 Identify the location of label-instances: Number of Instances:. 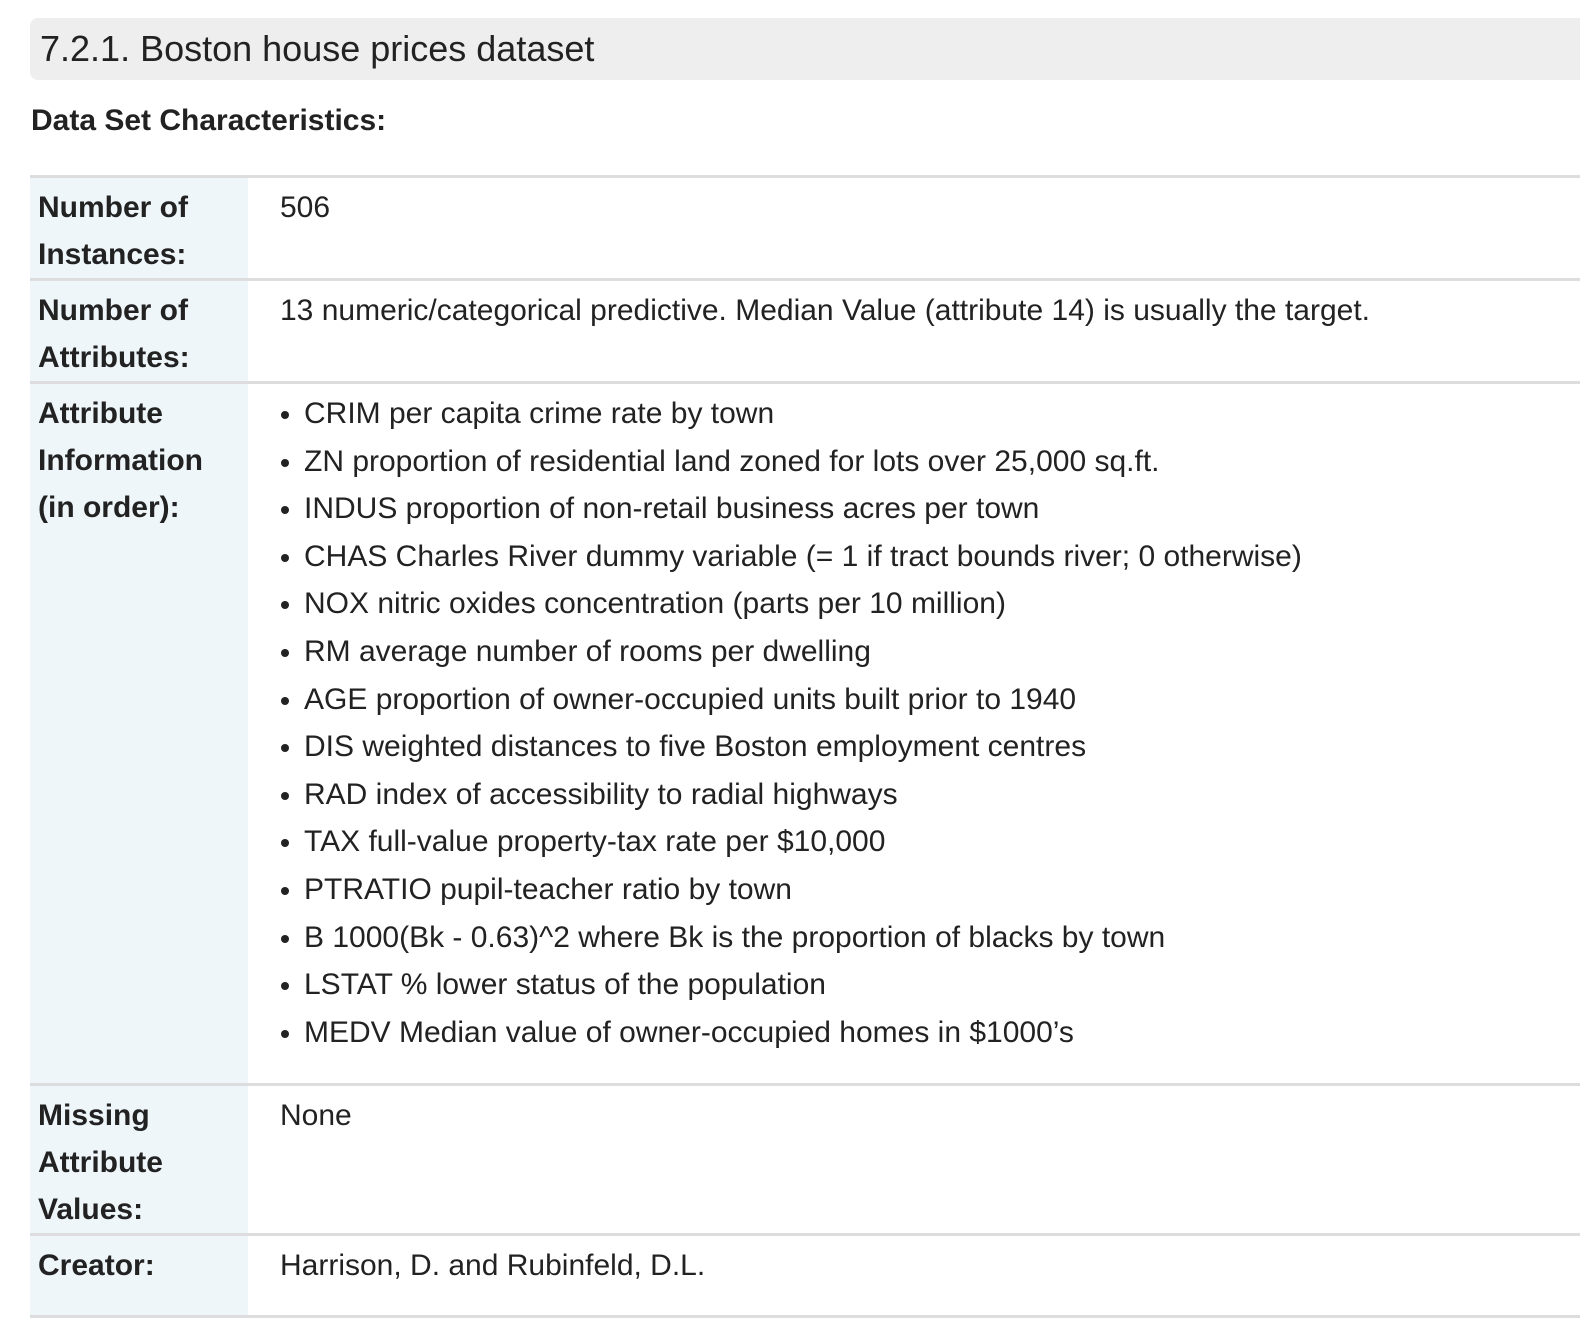
(139, 228).